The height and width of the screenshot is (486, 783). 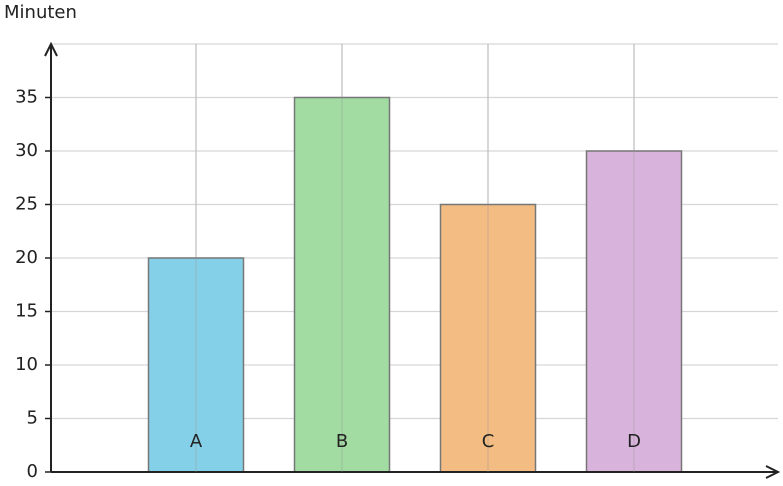 What do you see at coordinates (26, 204) in the screenshot?
I see `y-tick-label: 25` at bounding box center [26, 204].